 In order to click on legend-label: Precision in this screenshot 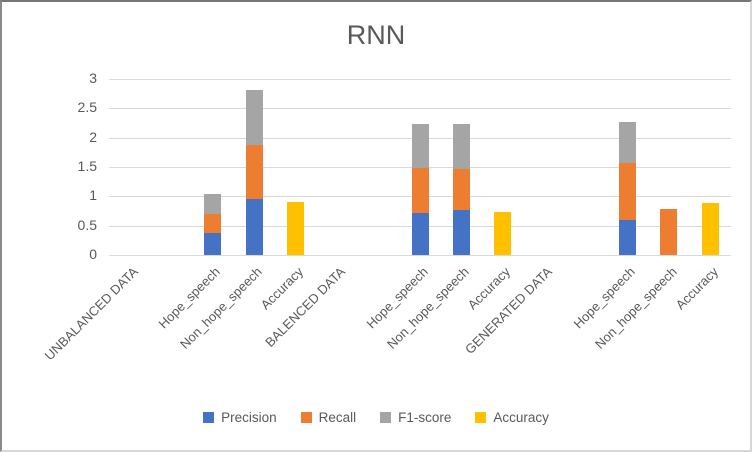, I will do `click(249, 417)`.